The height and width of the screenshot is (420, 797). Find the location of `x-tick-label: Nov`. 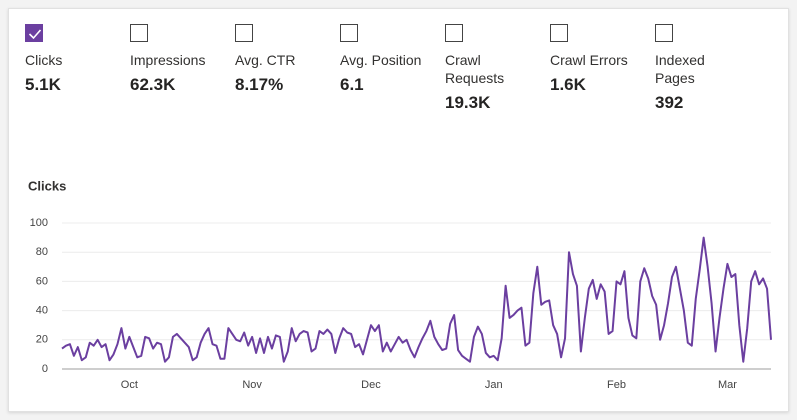

x-tick-label: Nov is located at coordinates (252, 385).